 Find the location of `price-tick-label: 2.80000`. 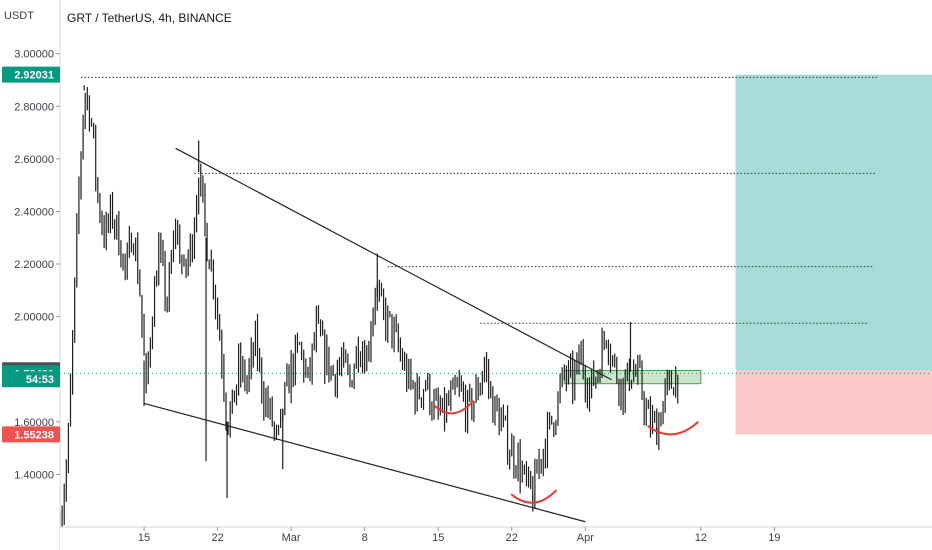

price-tick-label: 2.80000 is located at coordinates (34, 107).